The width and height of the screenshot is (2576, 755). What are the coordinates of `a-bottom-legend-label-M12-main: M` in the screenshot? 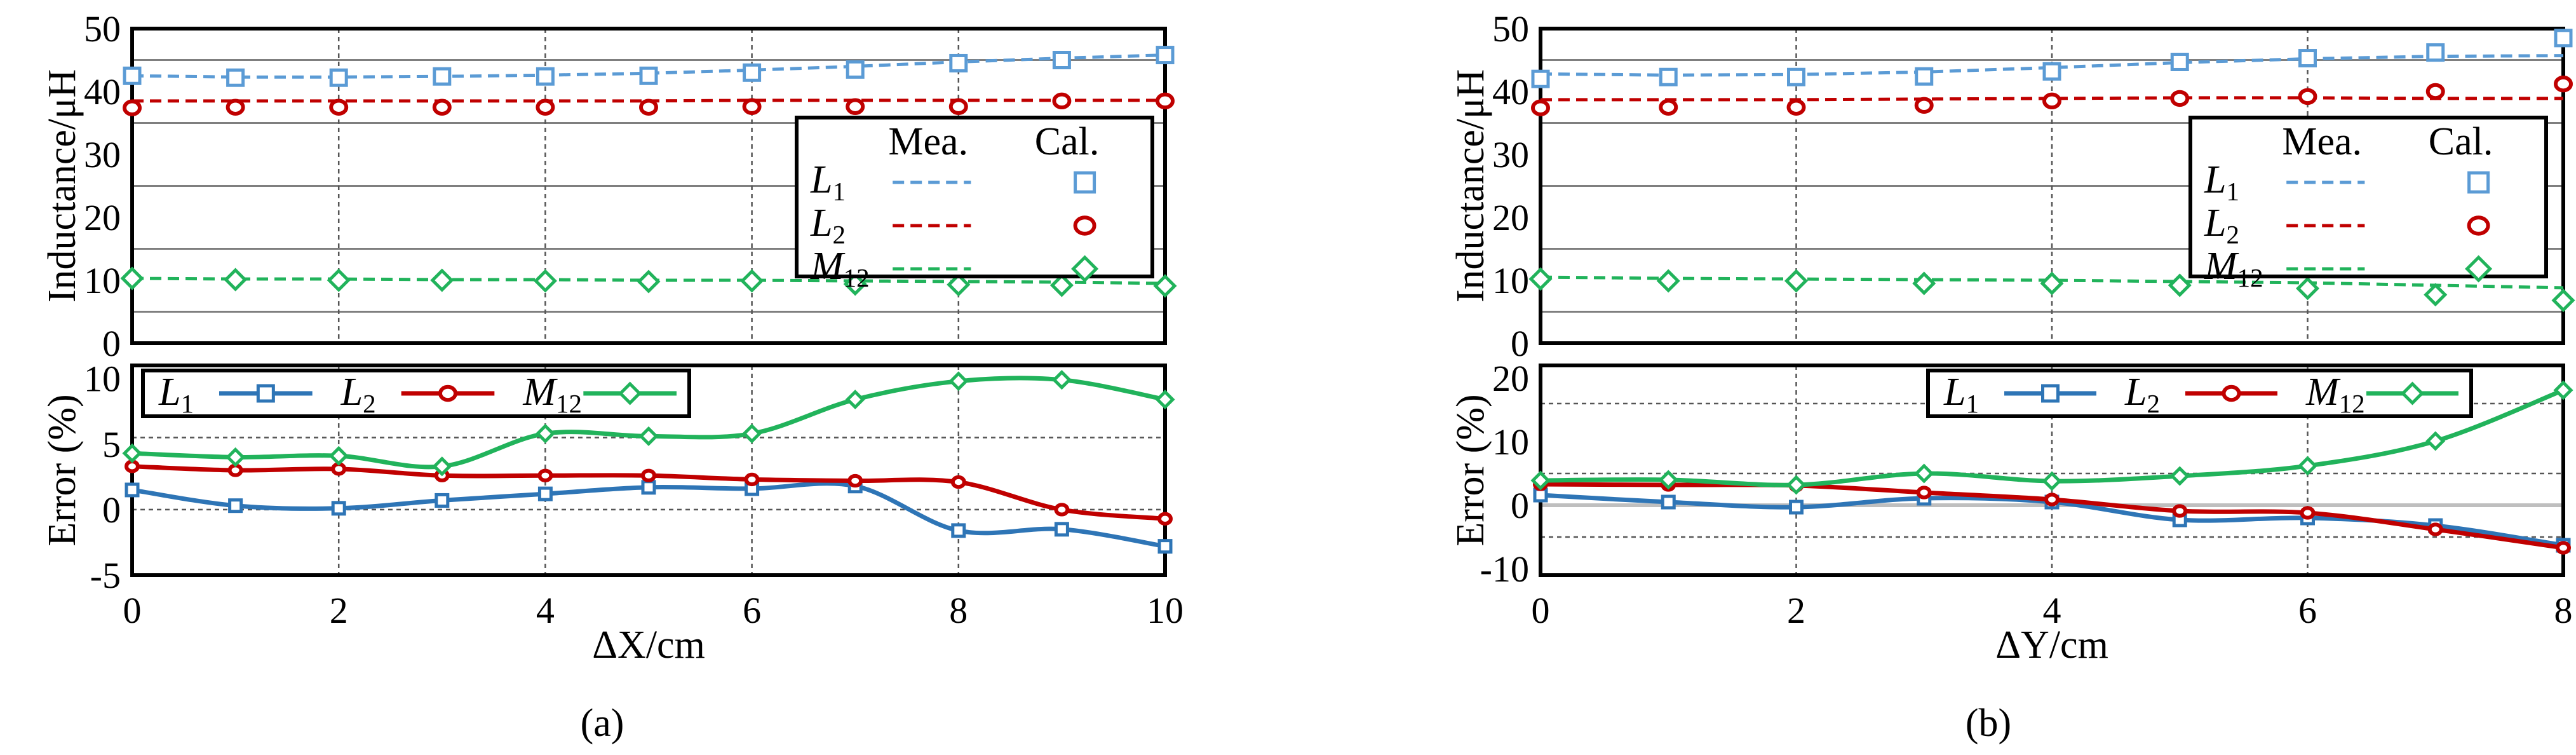 It's located at (540, 392).